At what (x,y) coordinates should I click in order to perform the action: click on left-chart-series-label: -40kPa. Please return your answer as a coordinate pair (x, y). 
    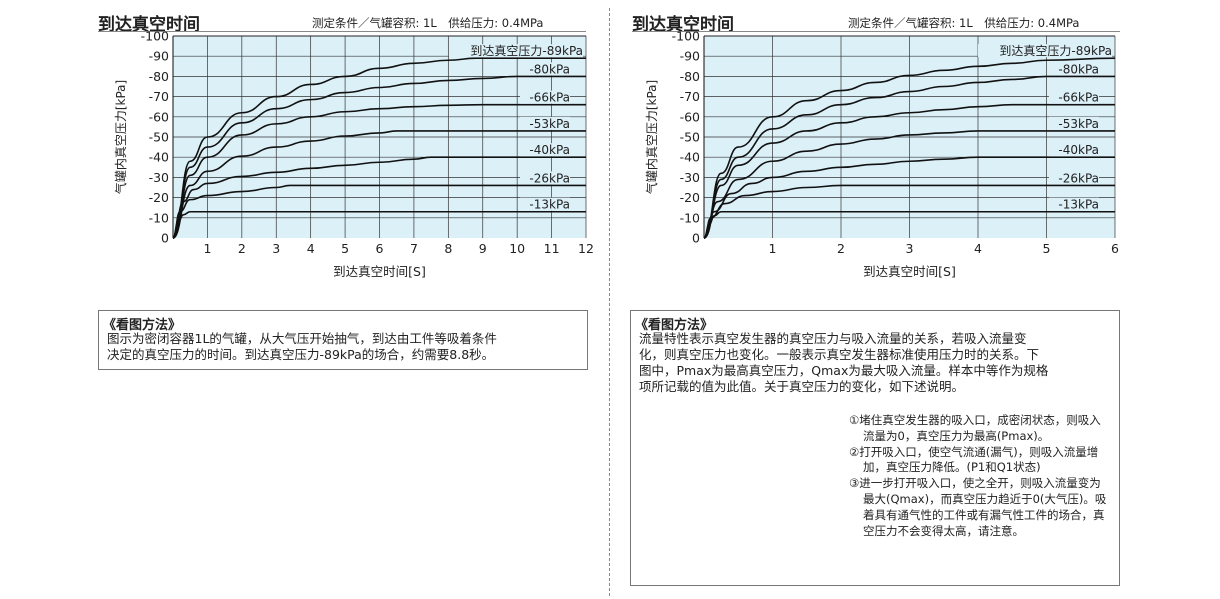
    Looking at the image, I should click on (549, 150).